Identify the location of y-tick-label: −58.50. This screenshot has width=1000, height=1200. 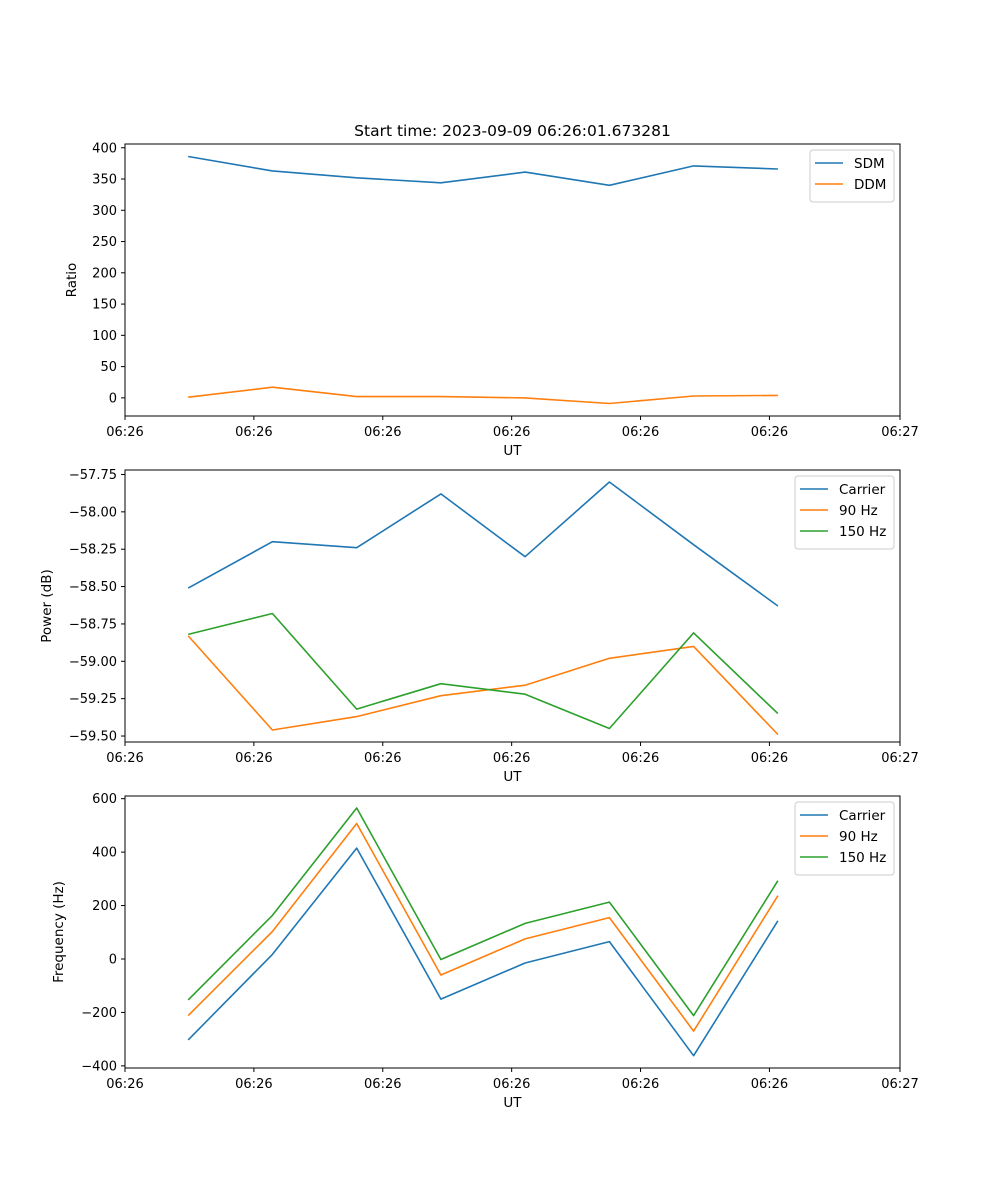
(93, 587).